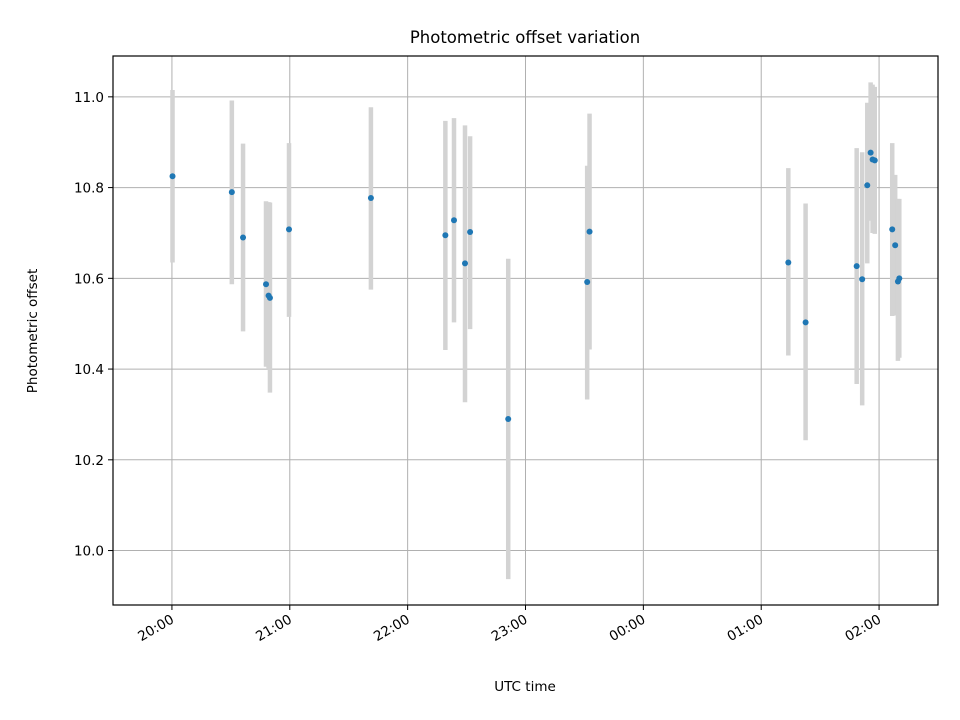 The height and width of the screenshot is (720, 960). What do you see at coordinates (89, 461) in the screenshot?
I see `y-tick-label: 10.2` at bounding box center [89, 461].